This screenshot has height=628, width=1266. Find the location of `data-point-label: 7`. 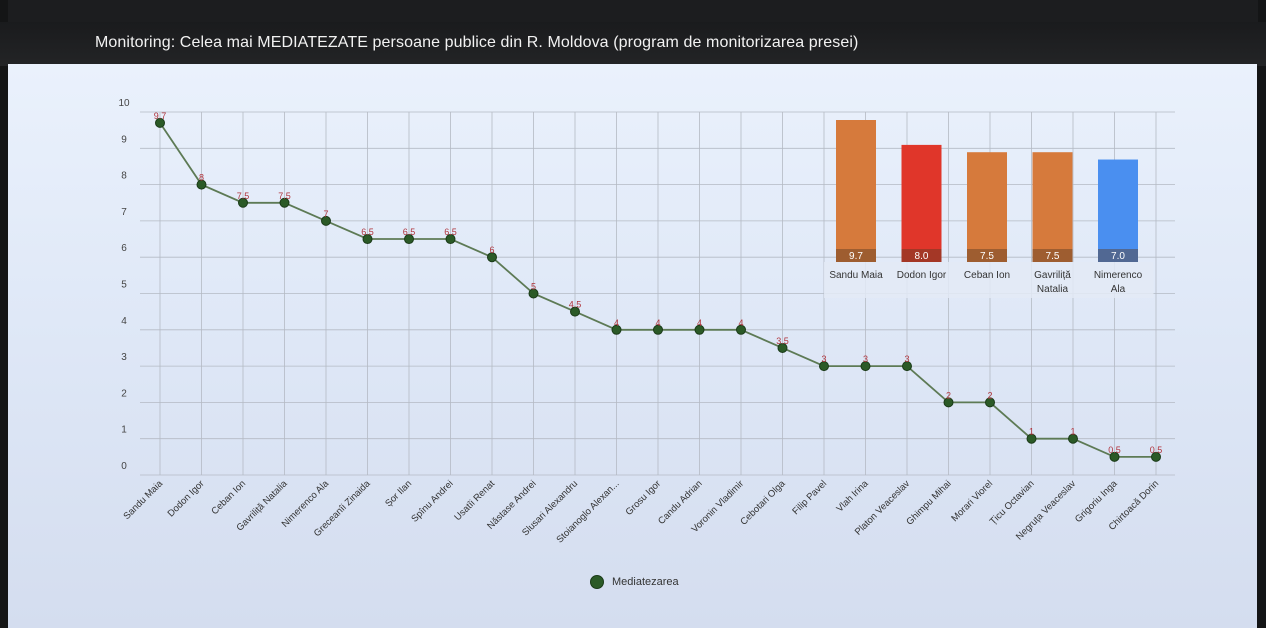

data-point-label: 7 is located at coordinates (325, 214).